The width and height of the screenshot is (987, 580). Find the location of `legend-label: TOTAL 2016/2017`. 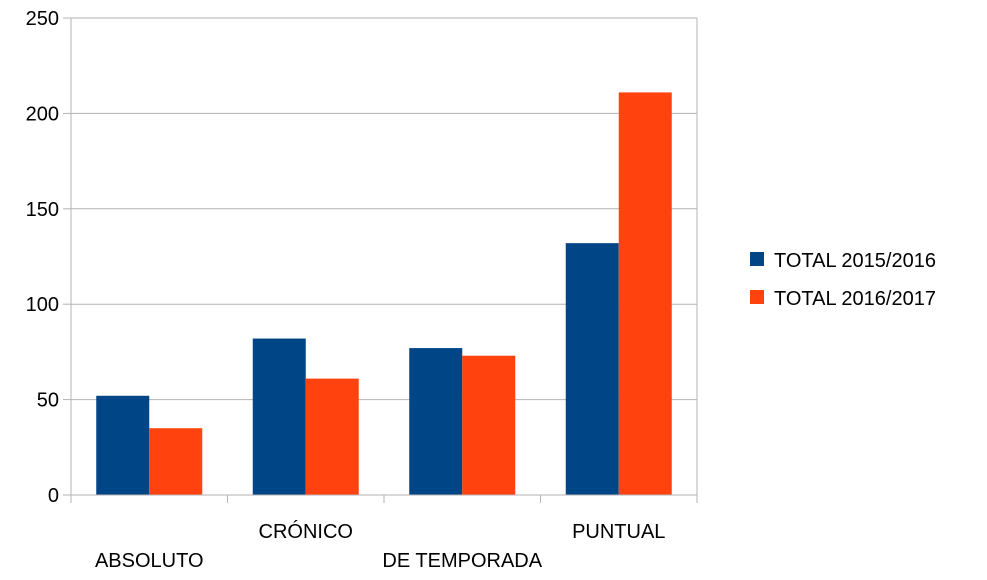

legend-label: TOTAL 2016/2017 is located at coordinates (855, 299).